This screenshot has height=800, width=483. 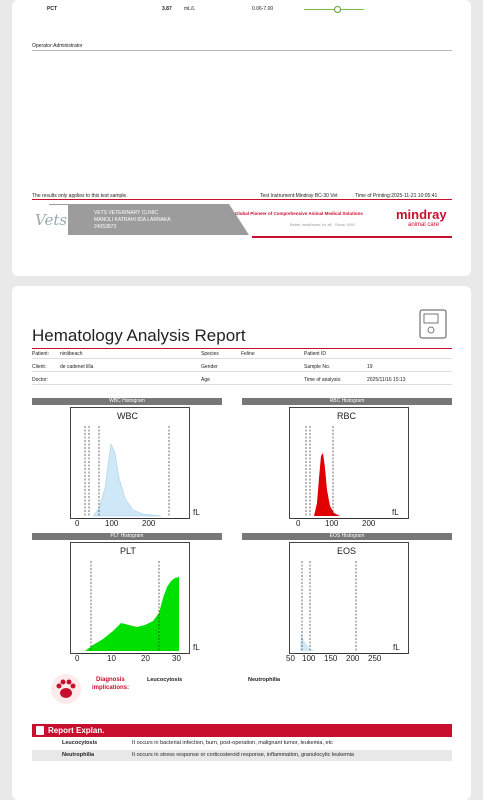 What do you see at coordinates (127, 416) in the screenshot?
I see `wbc-title: WBC` at bounding box center [127, 416].